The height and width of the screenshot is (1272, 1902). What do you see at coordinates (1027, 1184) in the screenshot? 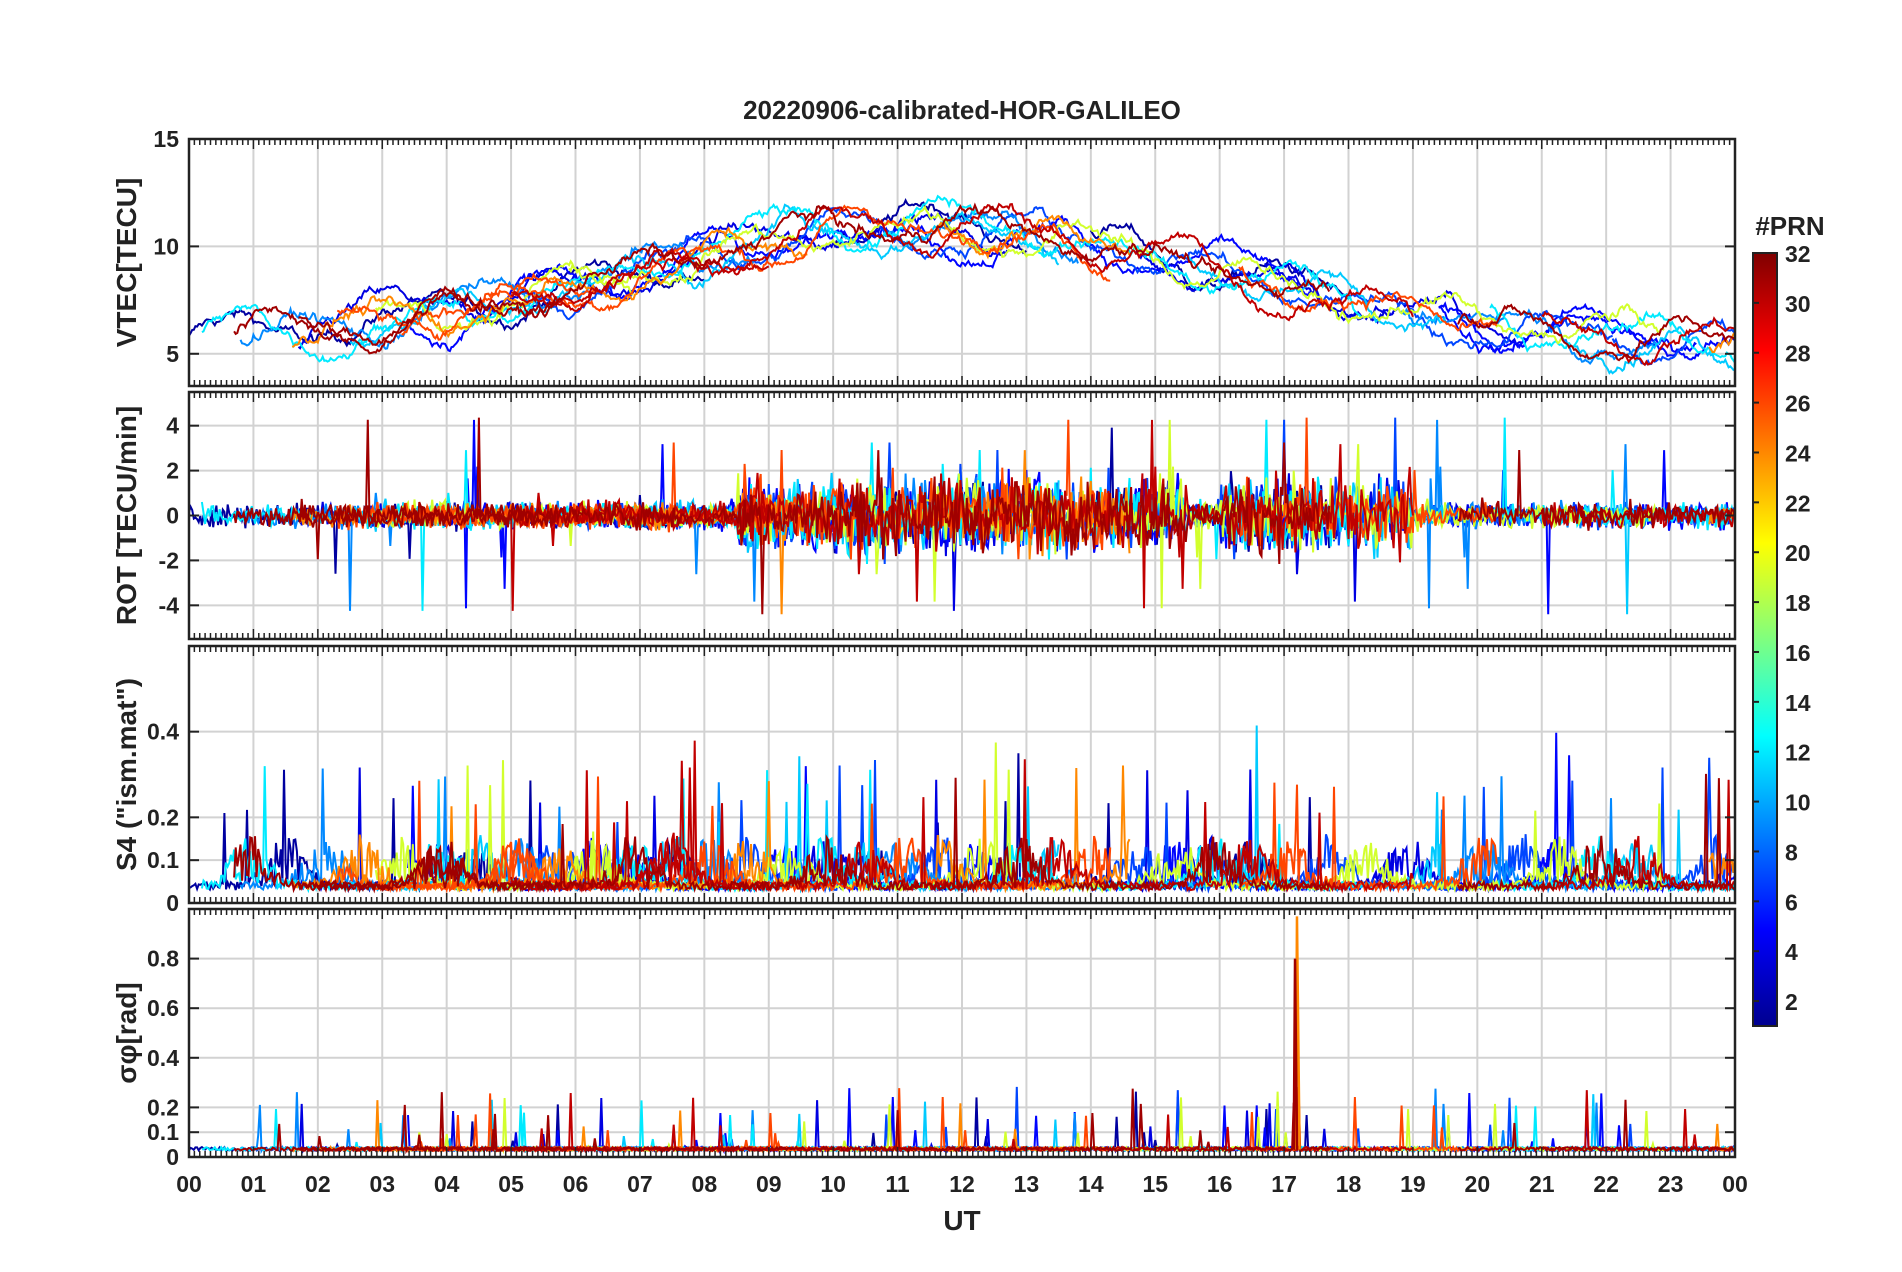
I see `x-tick-label: 13` at bounding box center [1027, 1184].